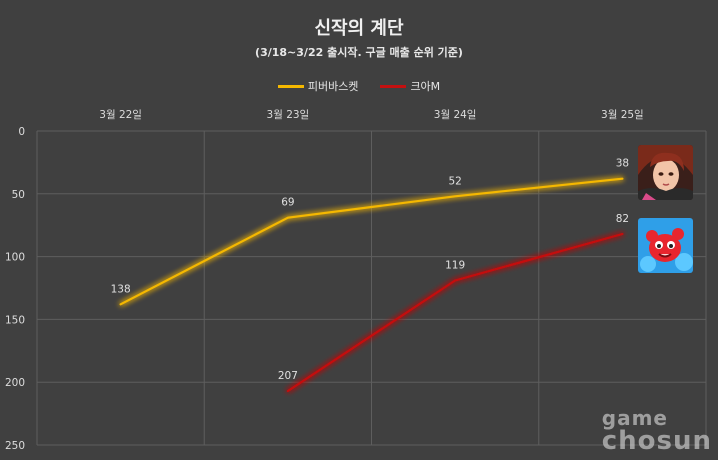 The height and width of the screenshot is (460, 718). What do you see at coordinates (121, 289) in the screenshot?
I see `data-label: 138` at bounding box center [121, 289].